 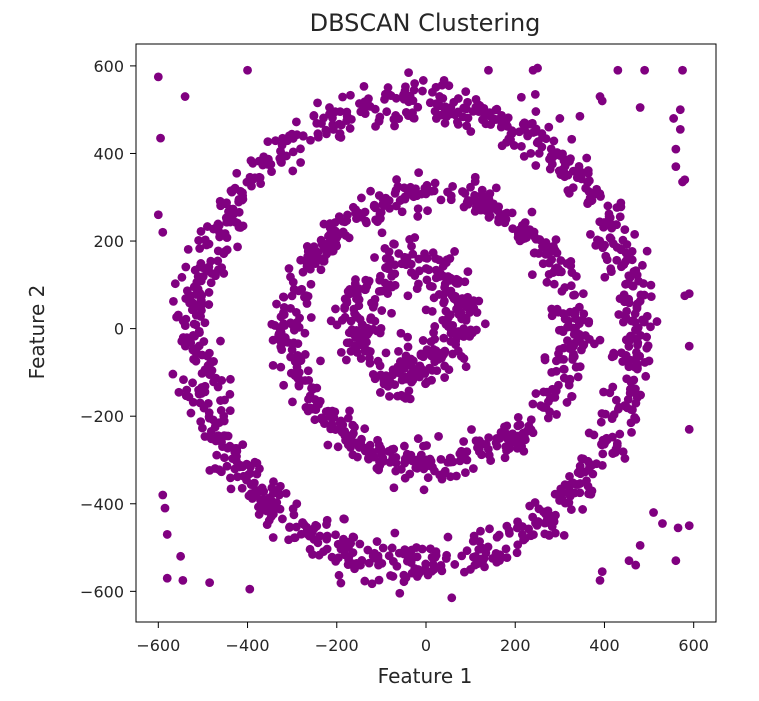 I want to click on x-axis-label: Feature 1, so click(x=425, y=676).